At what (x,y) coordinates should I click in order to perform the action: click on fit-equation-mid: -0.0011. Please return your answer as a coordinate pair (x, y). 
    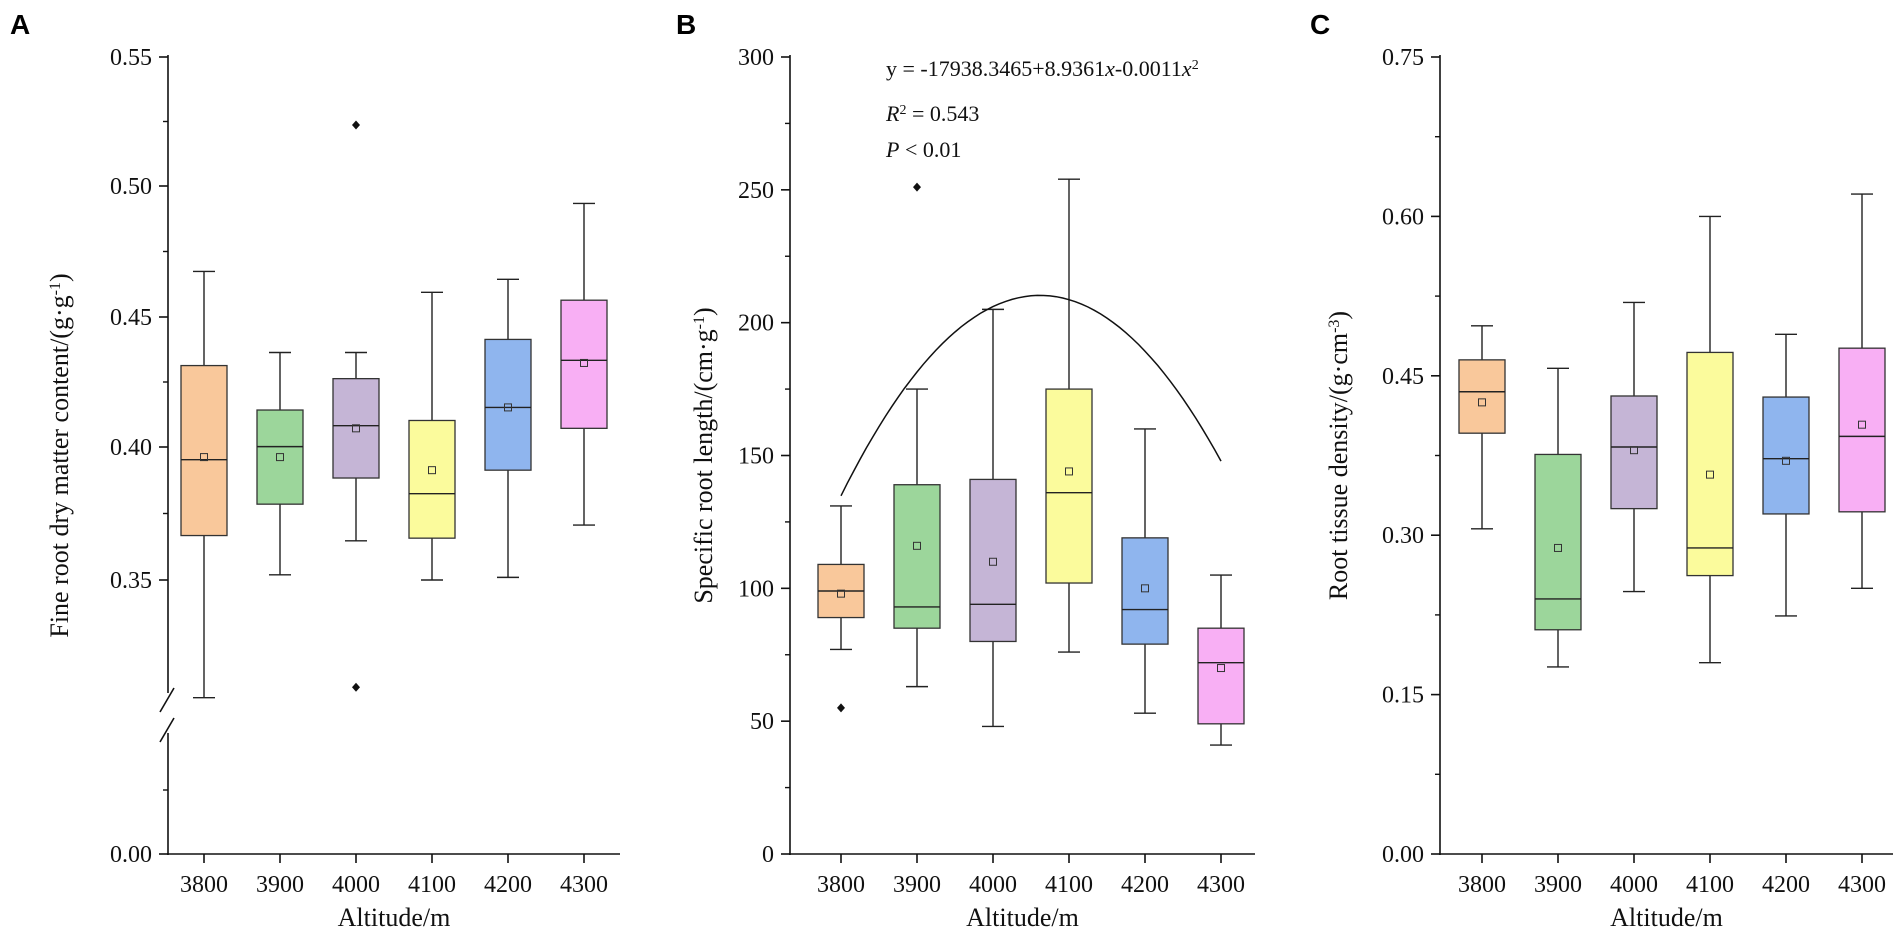
    Looking at the image, I should click on (1148, 68).